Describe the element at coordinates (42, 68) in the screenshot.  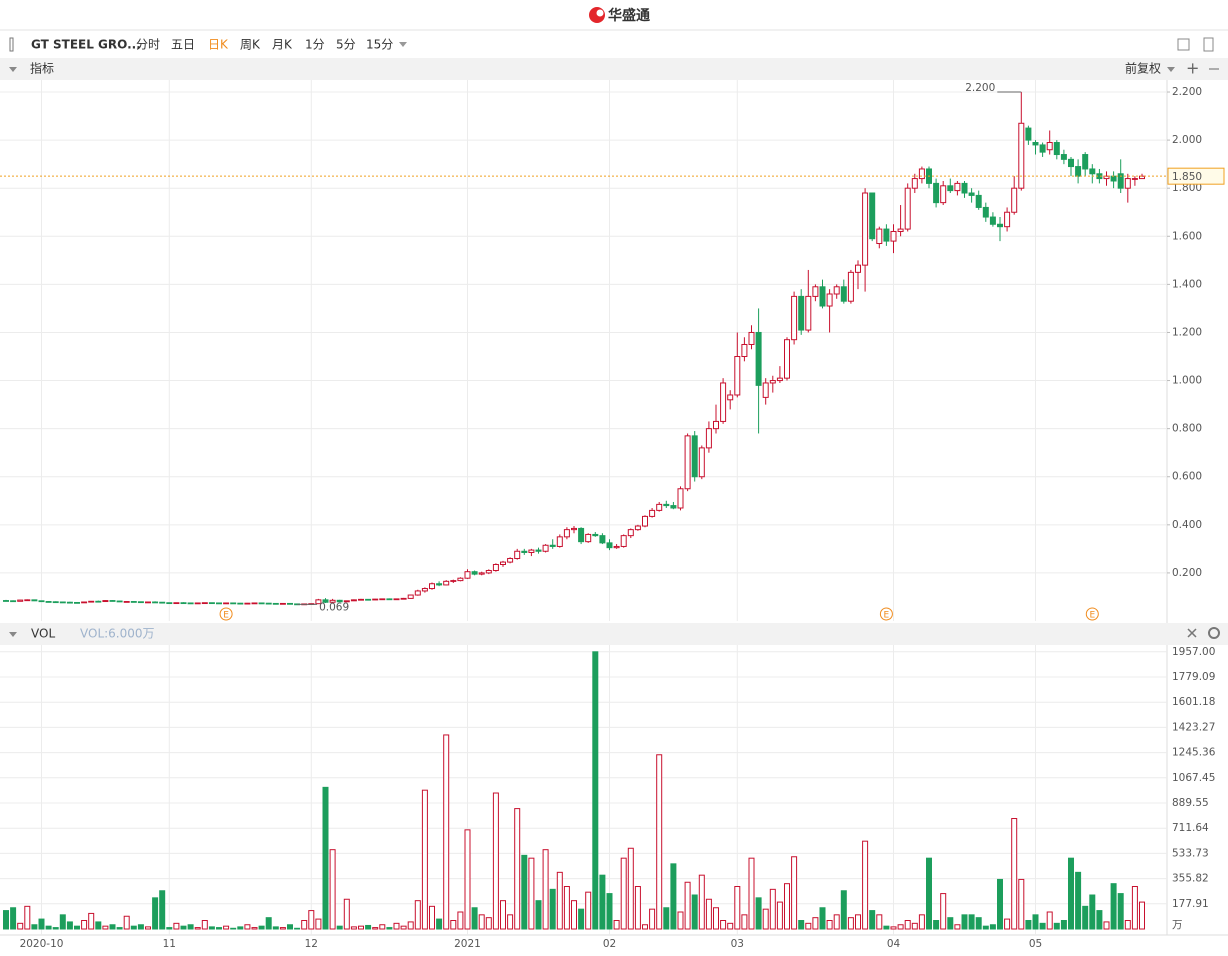
I see `indicator-label: 指标` at that location.